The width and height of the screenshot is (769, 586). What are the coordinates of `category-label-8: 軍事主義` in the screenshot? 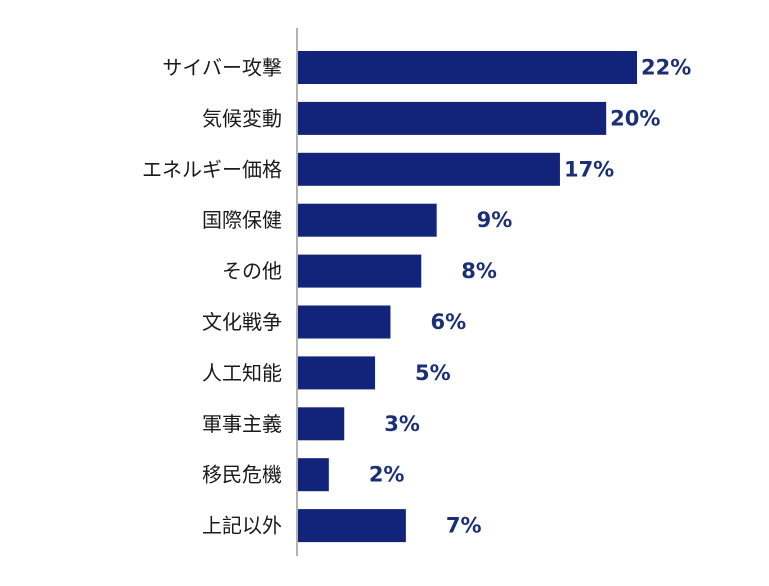 It's located at (242, 424).